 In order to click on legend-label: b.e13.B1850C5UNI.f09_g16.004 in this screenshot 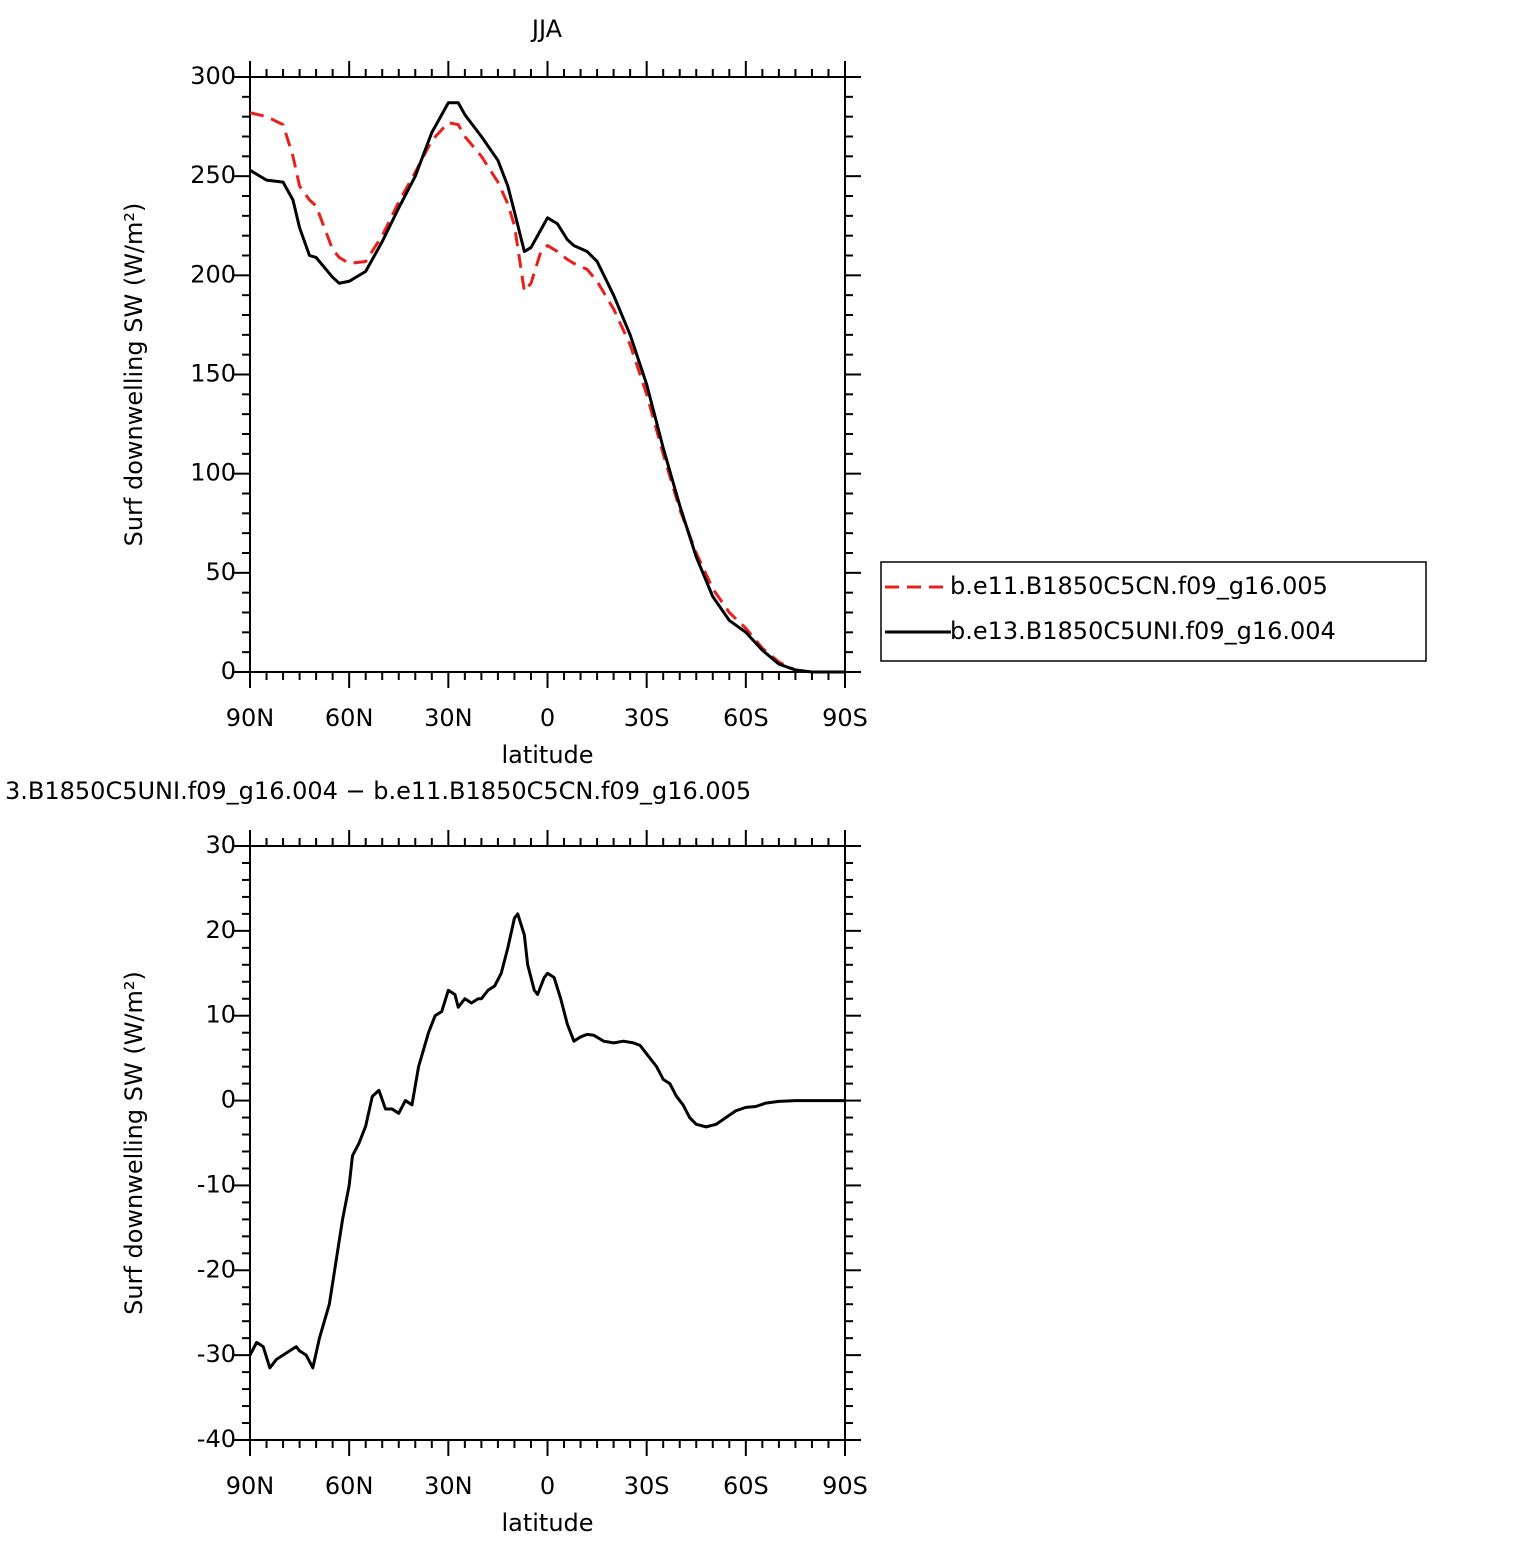, I will do `click(1143, 631)`.